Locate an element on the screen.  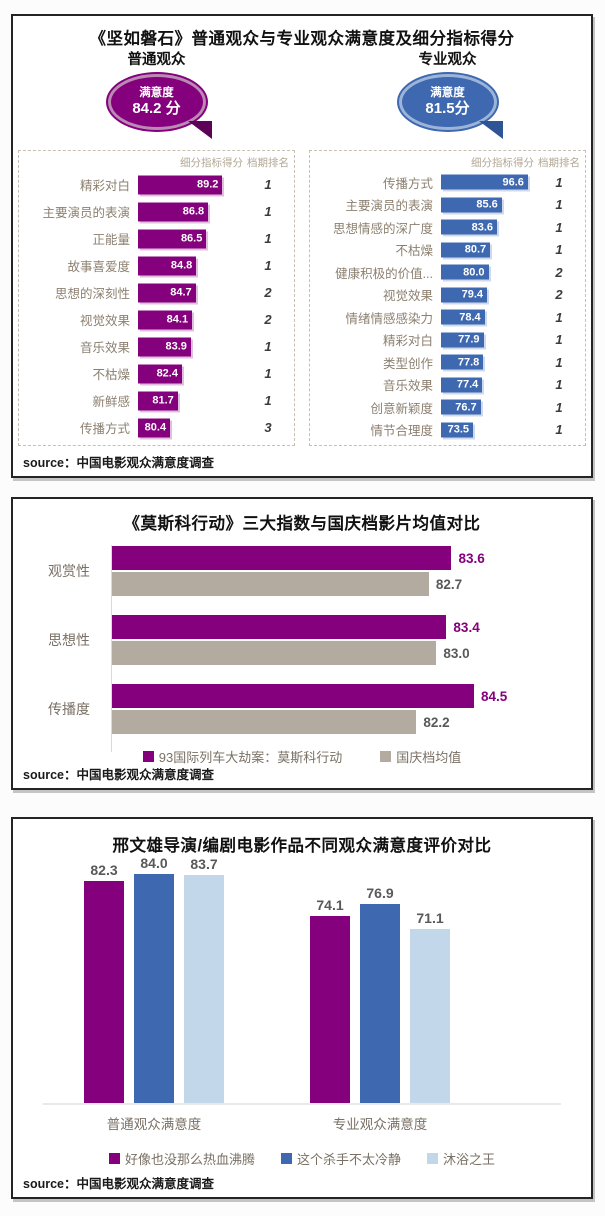
series-value: 84.5 is located at coordinates (494, 696).